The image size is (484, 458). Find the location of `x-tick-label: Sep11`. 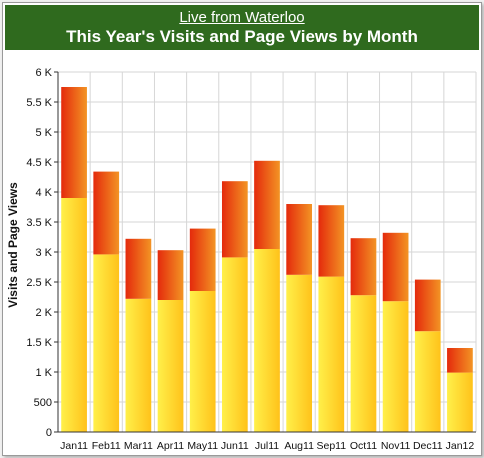

x-tick-label: Sep11 is located at coordinates (332, 446).